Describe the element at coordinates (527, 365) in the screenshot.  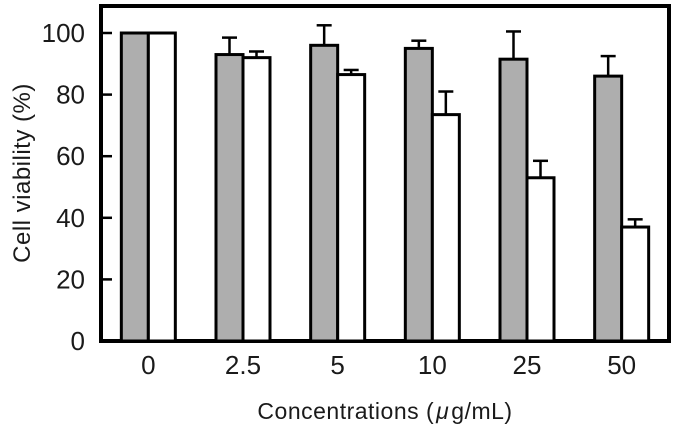
I see `x-category-label: 25` at that location.